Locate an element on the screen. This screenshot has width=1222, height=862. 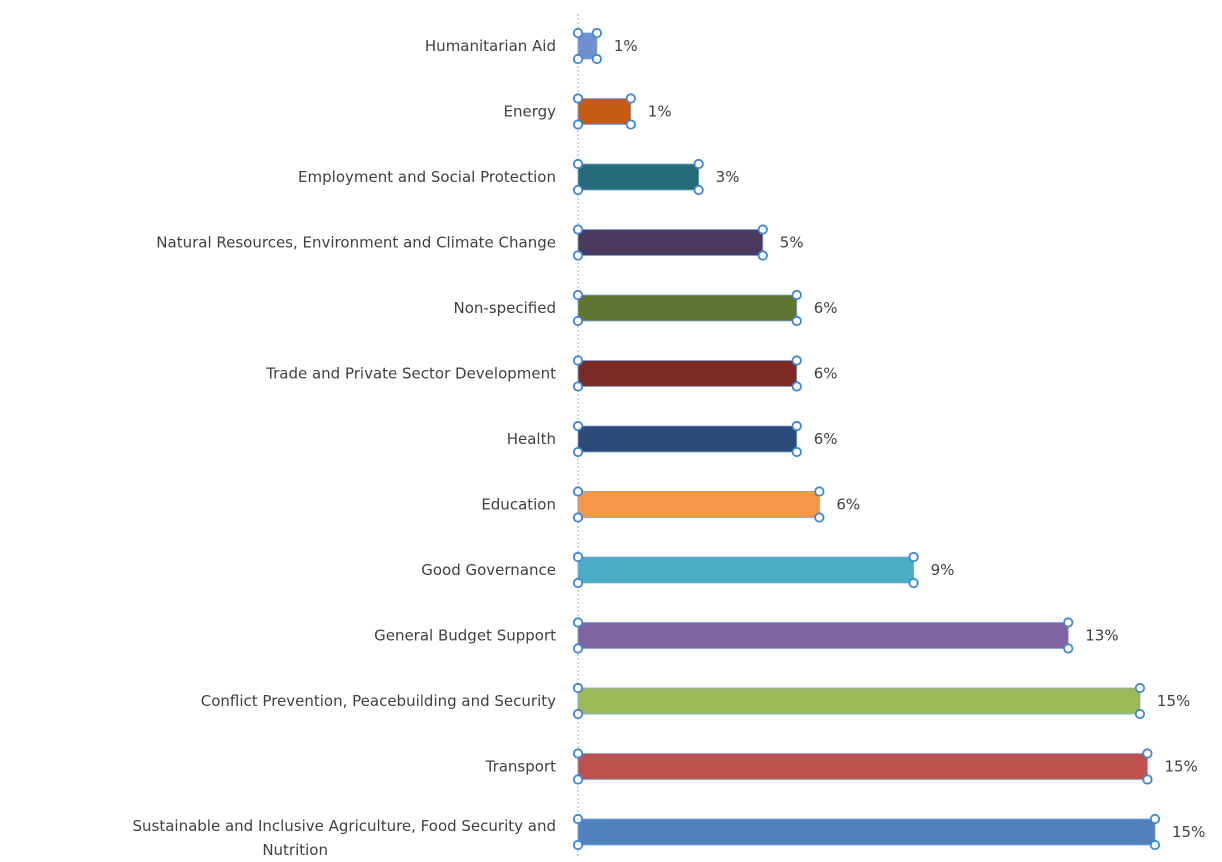
category-label-health: Health is located at coordinates (531, 439).